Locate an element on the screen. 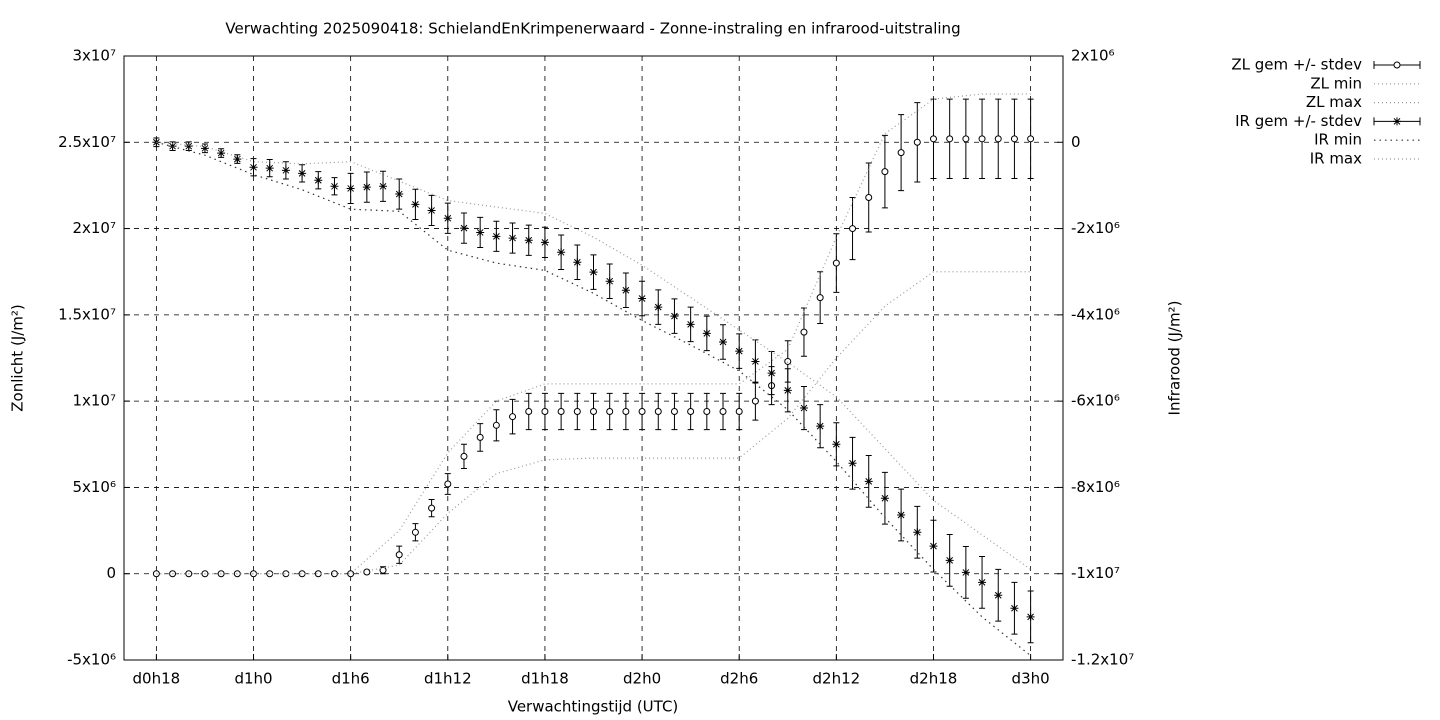  y2-tick-label: -1x10⁷ is located at coordinates (1095, 573).